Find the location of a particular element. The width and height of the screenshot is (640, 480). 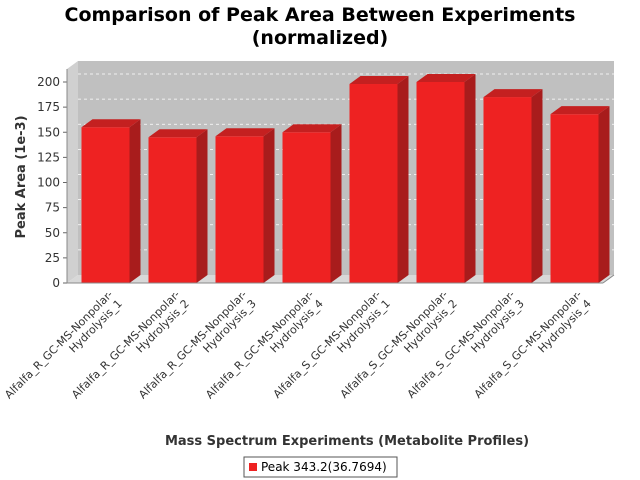

y-tick-label: 50 is located at coordinates (52, 233).